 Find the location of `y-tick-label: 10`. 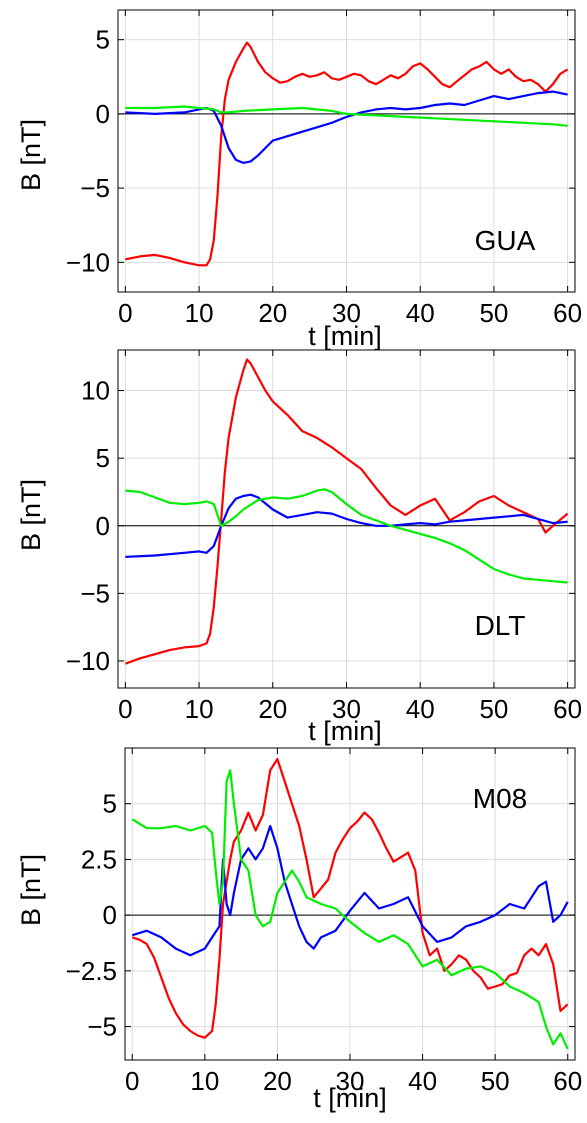

y-tick-label: 10 is located at coordinates (95, 391).